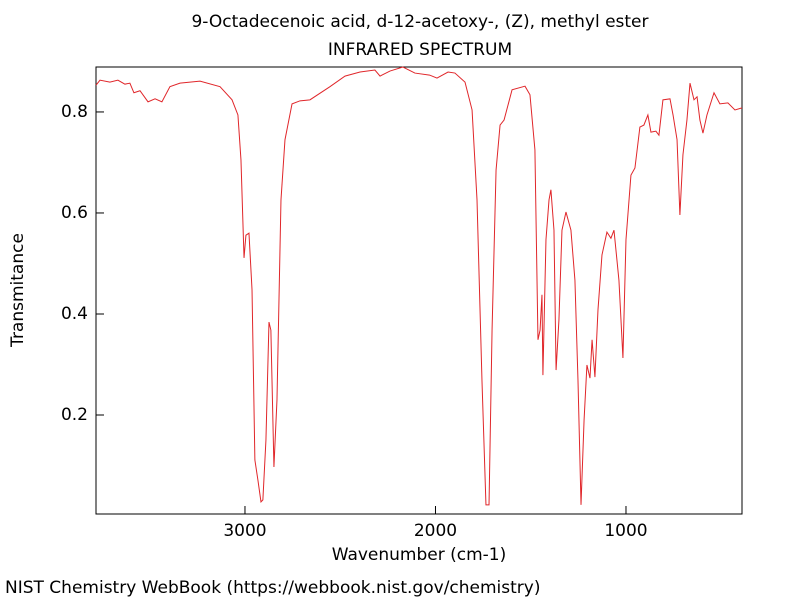  What do you see at coordinates (244, 531) in the screenshot?
I see `x-tick-label: 3000` at bounding box center [244, 531].